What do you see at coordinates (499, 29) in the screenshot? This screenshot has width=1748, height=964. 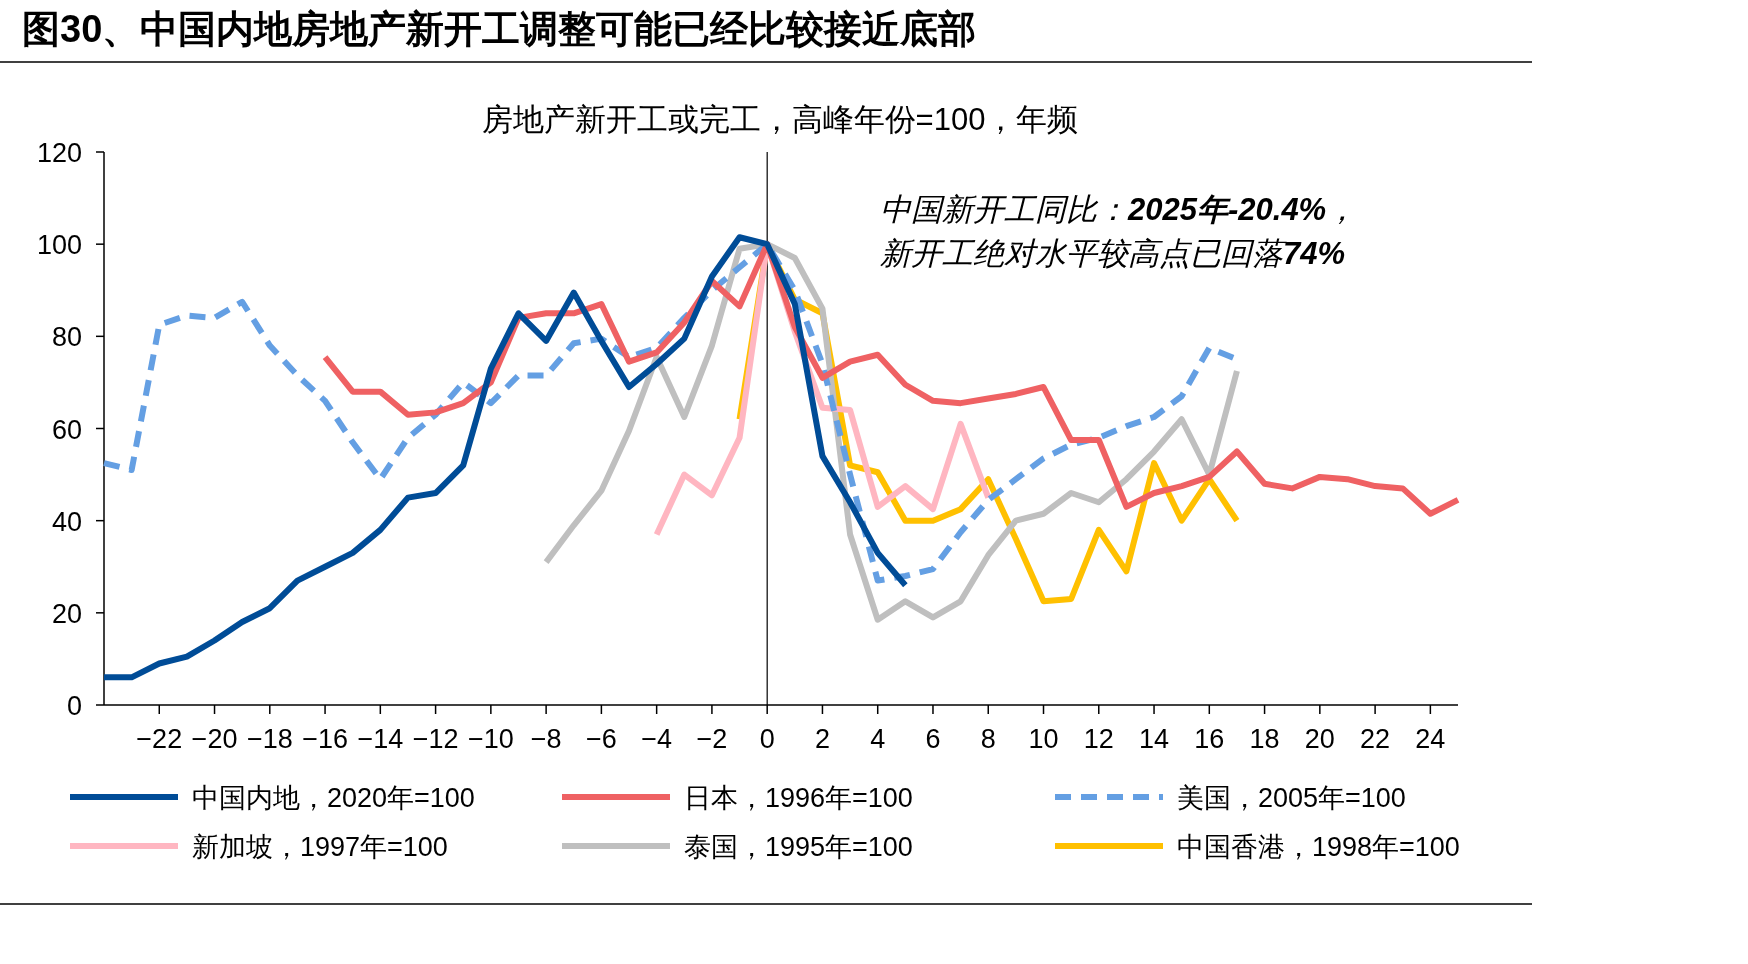 I see `title: 图30、中国内地房地产新开工调整可能已经比较接近底部` at bounding box center [499, 29].